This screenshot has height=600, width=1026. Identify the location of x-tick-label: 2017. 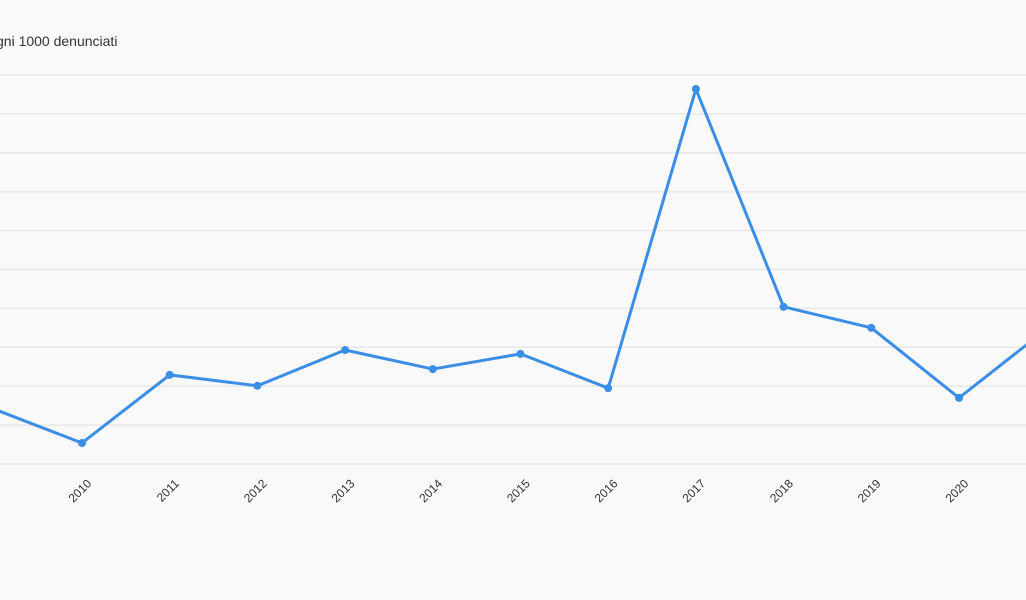
(693, 490).